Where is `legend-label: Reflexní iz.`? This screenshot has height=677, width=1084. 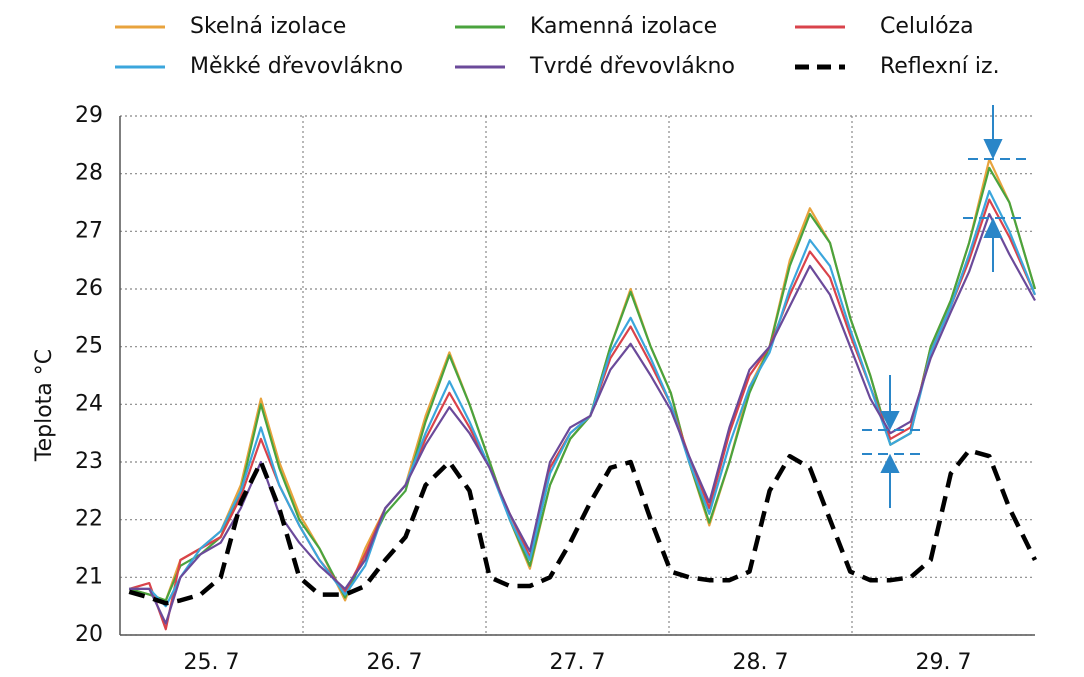
legend-label: Reflexní iz. is located at coordinates (940, 66).